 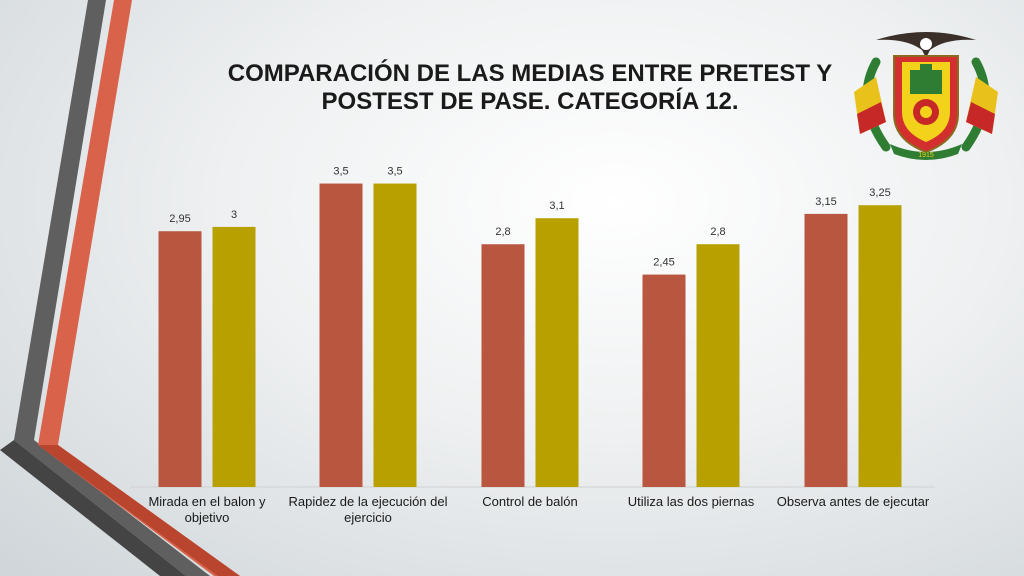 What do you see at coordinates (825, 202) in the screenshot?
I see `data-label-series1-5: 3,15` at bounding box center [825, 202].